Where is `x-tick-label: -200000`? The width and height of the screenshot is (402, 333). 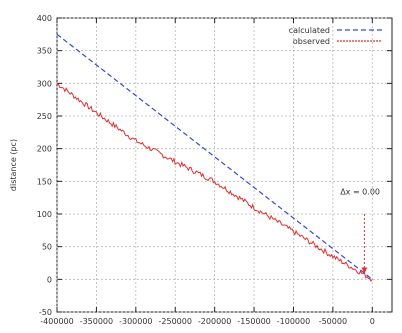 x-tick-label: -200000 is located at coordinates (214, 321).